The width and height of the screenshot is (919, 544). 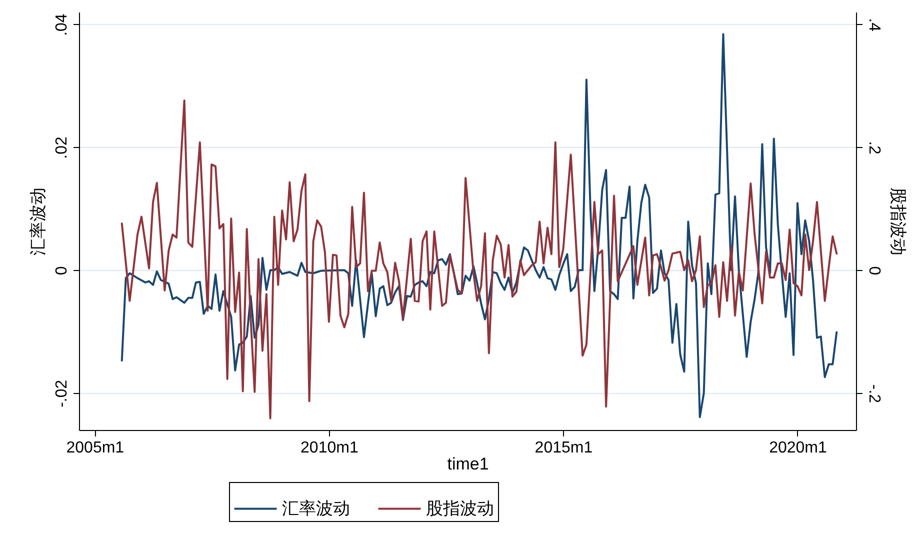 What do you see at coordinates (460, 508) in the screenshot?
I see `legend-label: 股指波动` at bounding box center [460, 508].